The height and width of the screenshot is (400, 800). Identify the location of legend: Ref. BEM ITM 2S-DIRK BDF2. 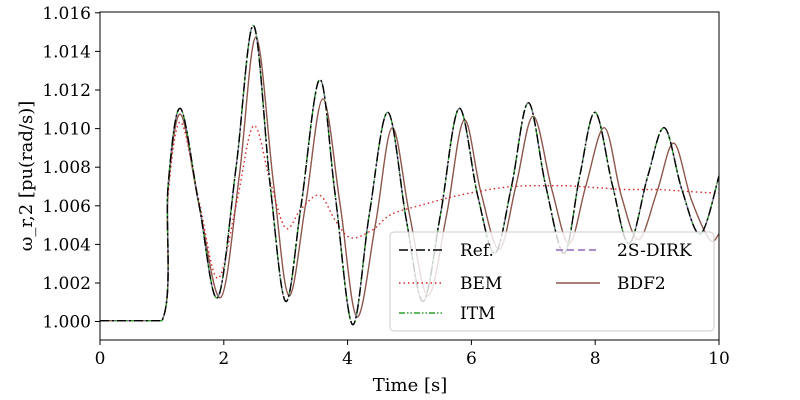
(552, 281).